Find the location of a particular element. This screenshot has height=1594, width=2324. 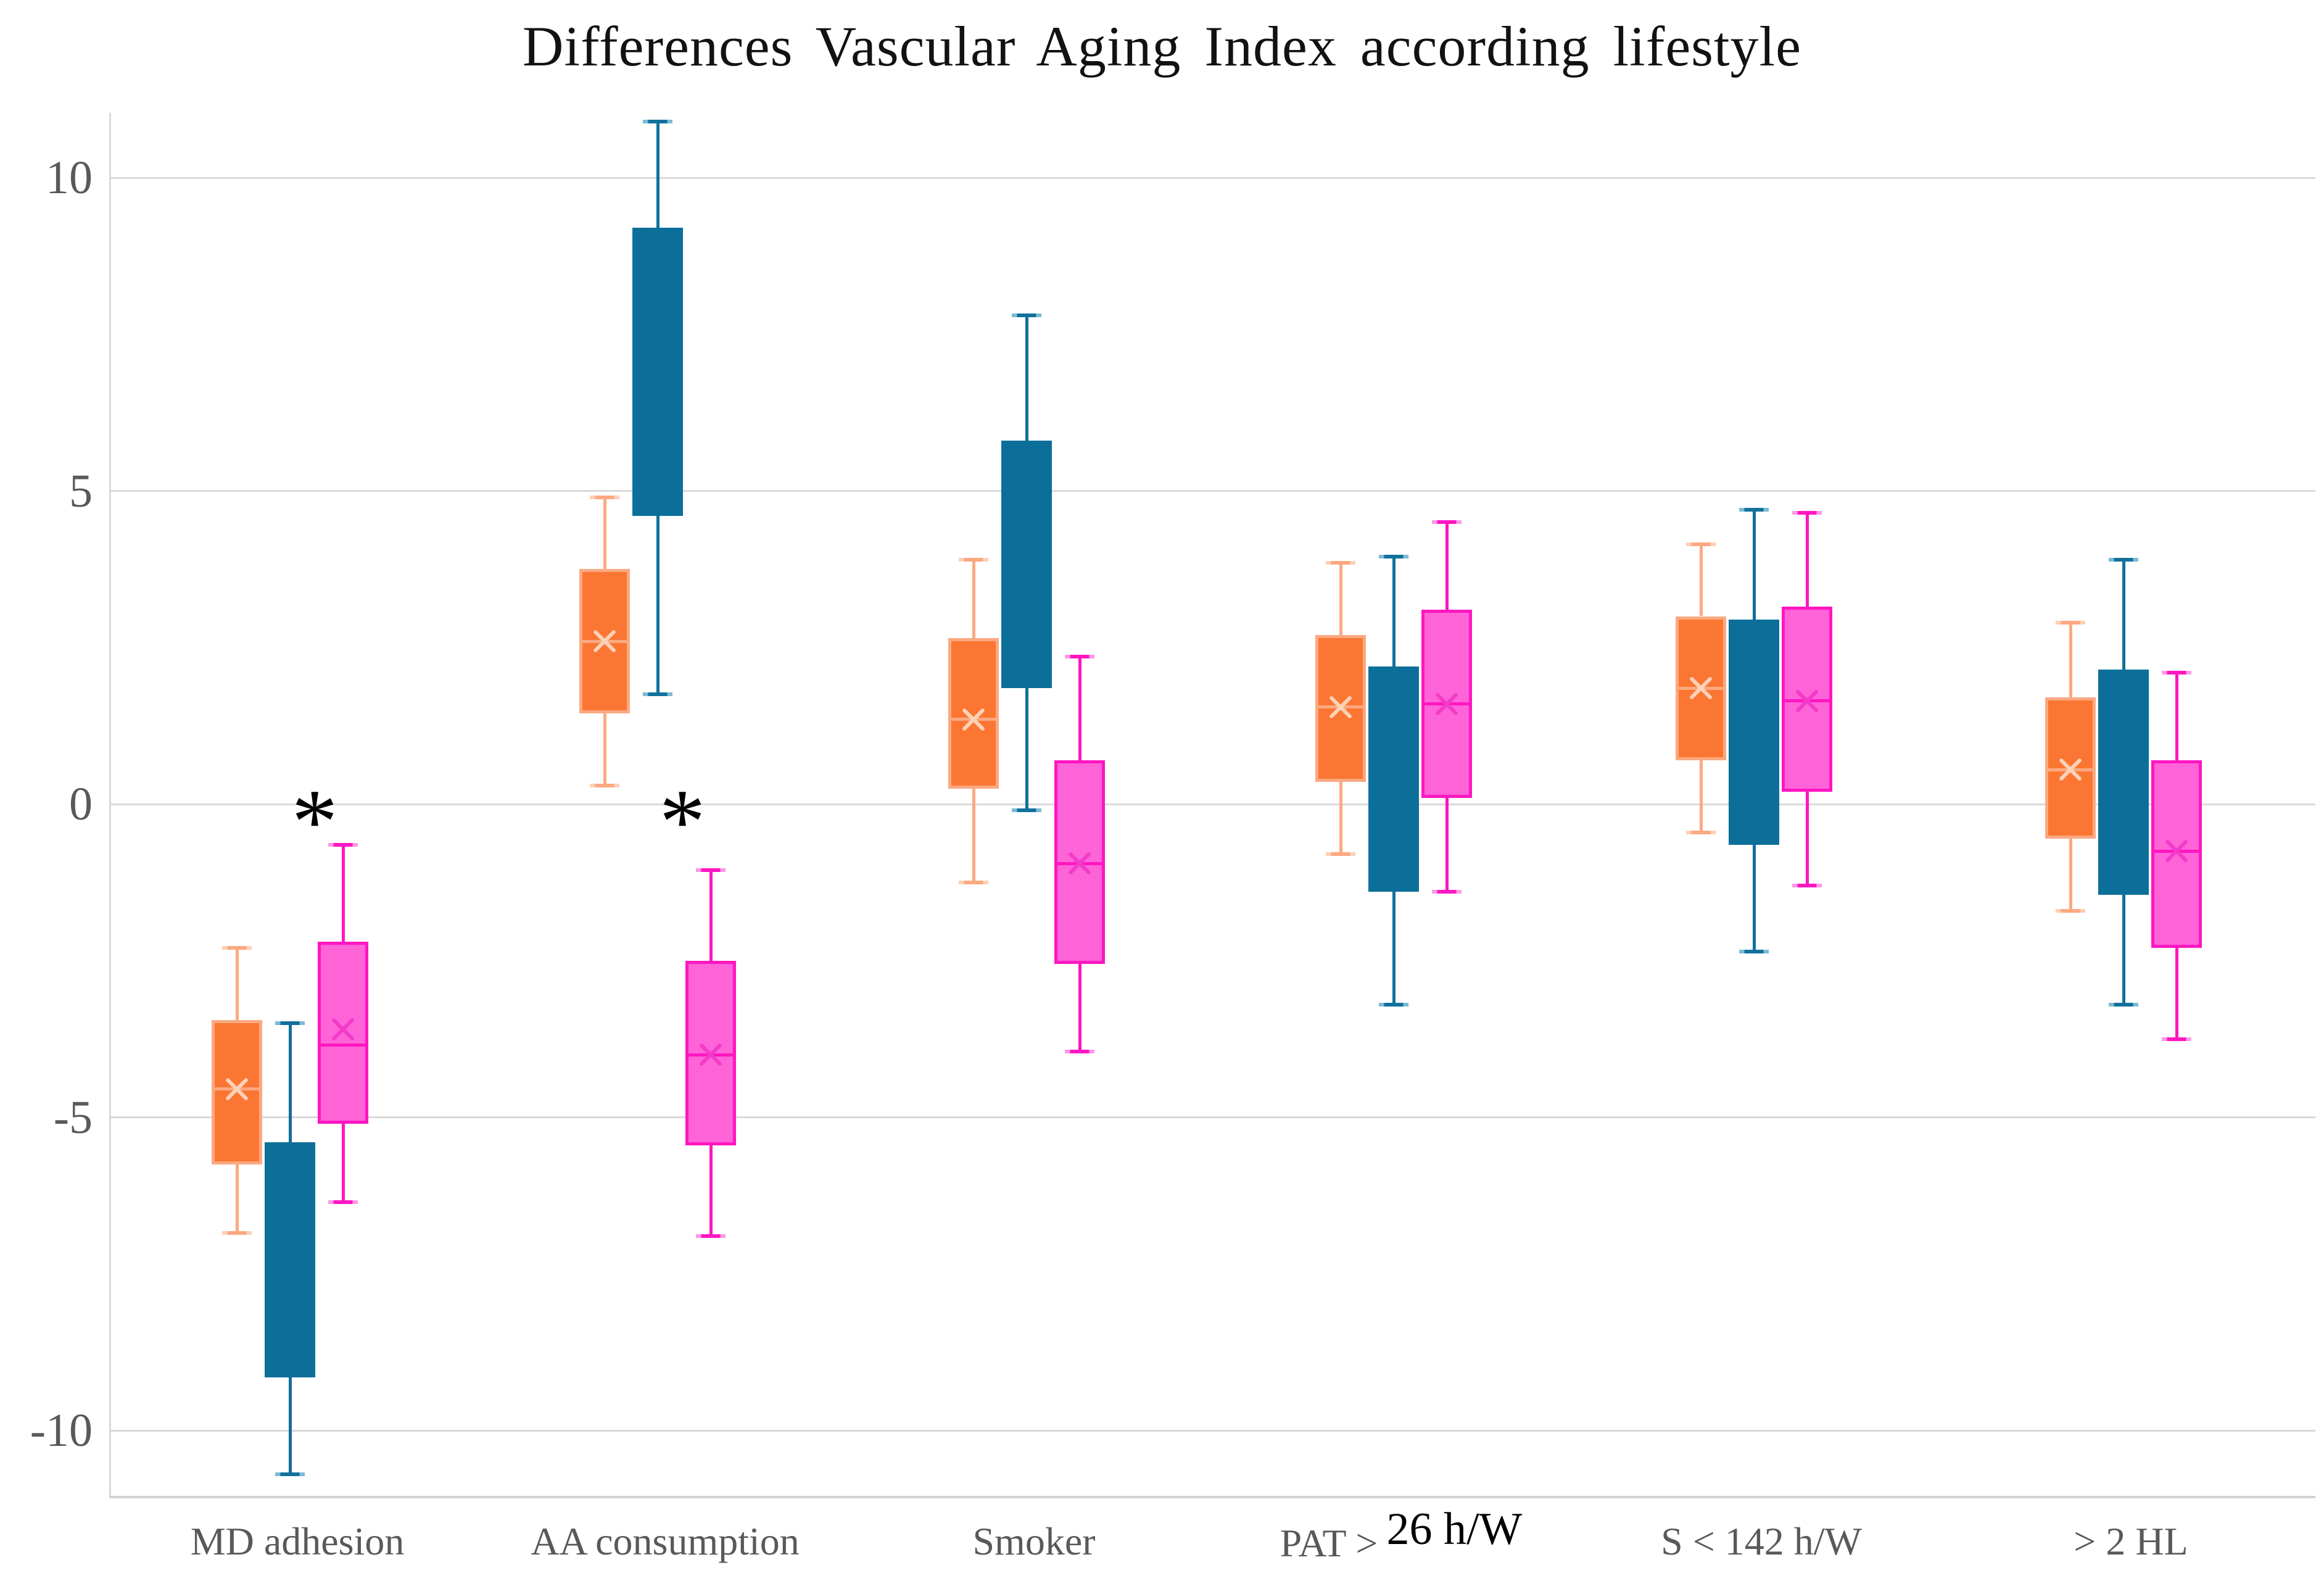

category-label: PAT >26 h/W is located at coordinates (1401, 1542).